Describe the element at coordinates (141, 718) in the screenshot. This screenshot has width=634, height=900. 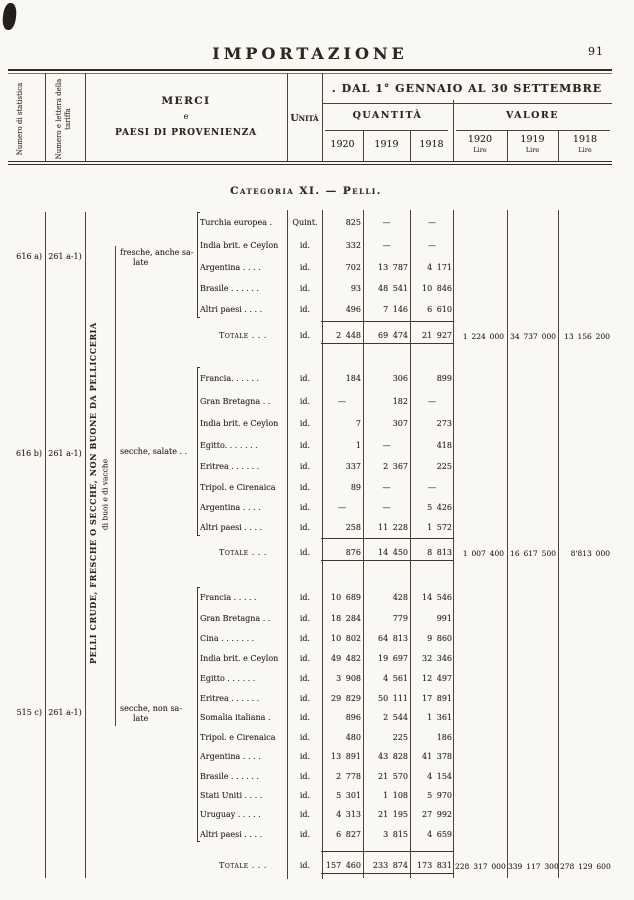
I see `sub-category-label: late` at that location.